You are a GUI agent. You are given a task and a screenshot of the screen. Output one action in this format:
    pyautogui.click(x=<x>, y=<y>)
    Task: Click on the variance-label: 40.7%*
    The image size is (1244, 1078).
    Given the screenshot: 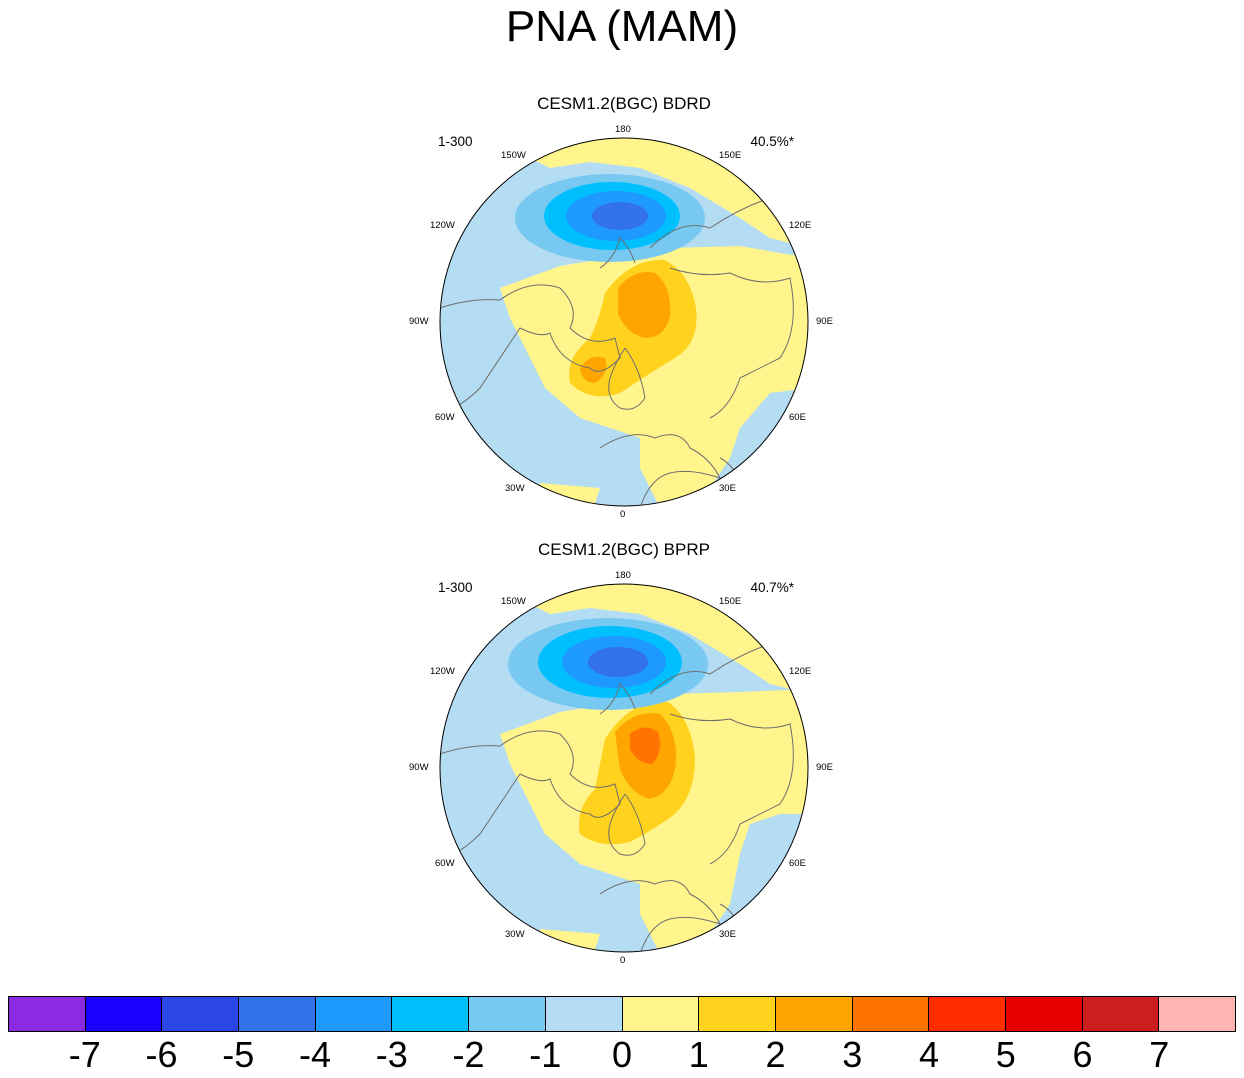 What is the action you would take?
    pyautogui.click(x=772, y=587)
    